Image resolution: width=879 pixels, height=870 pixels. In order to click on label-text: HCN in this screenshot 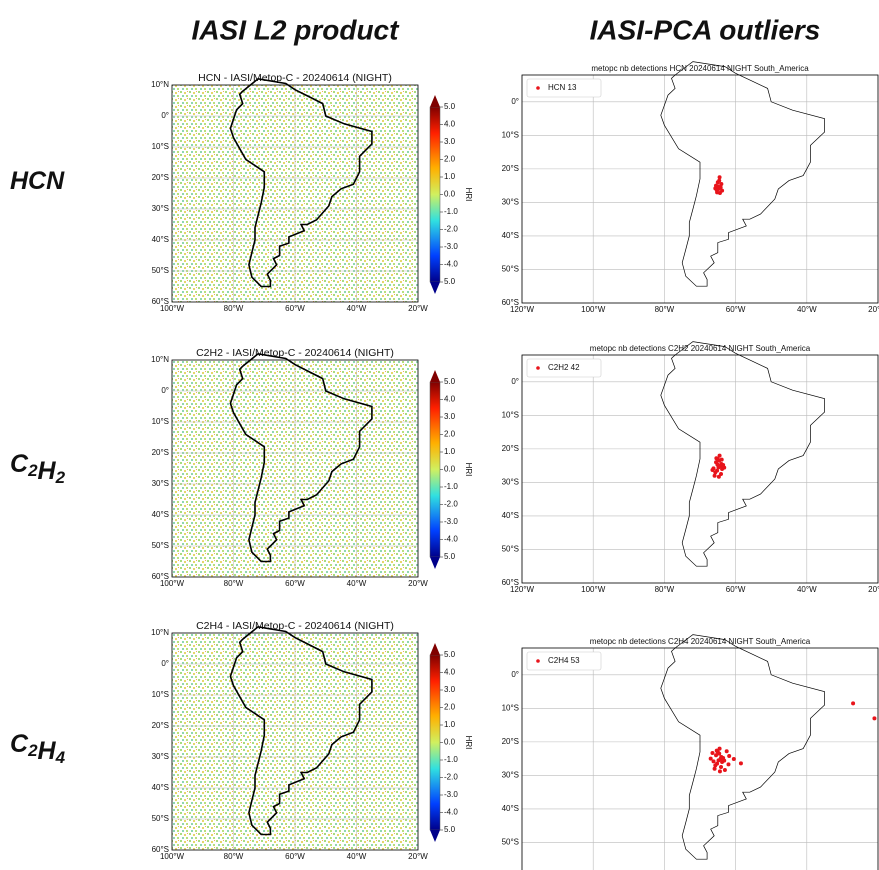, I will do `click(37, 181)`.